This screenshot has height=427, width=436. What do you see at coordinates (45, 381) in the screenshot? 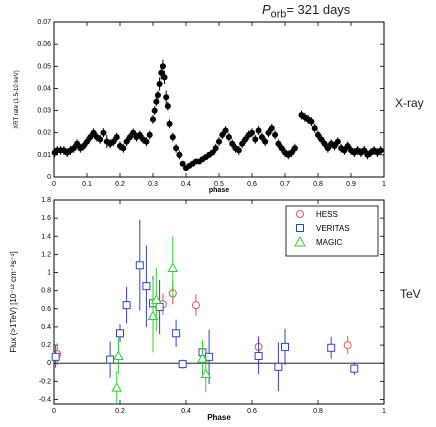
I see `y-tick-label: -0.2` at bounding box center [45, 381].